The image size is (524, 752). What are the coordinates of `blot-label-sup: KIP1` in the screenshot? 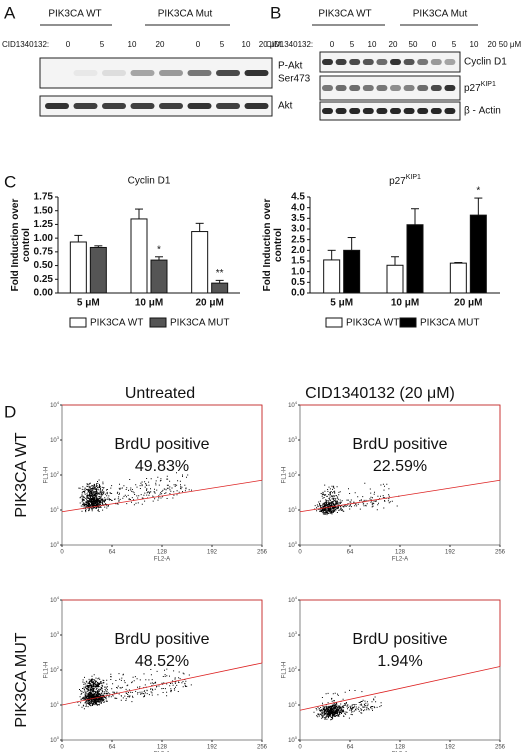 It's located at (488, 84).